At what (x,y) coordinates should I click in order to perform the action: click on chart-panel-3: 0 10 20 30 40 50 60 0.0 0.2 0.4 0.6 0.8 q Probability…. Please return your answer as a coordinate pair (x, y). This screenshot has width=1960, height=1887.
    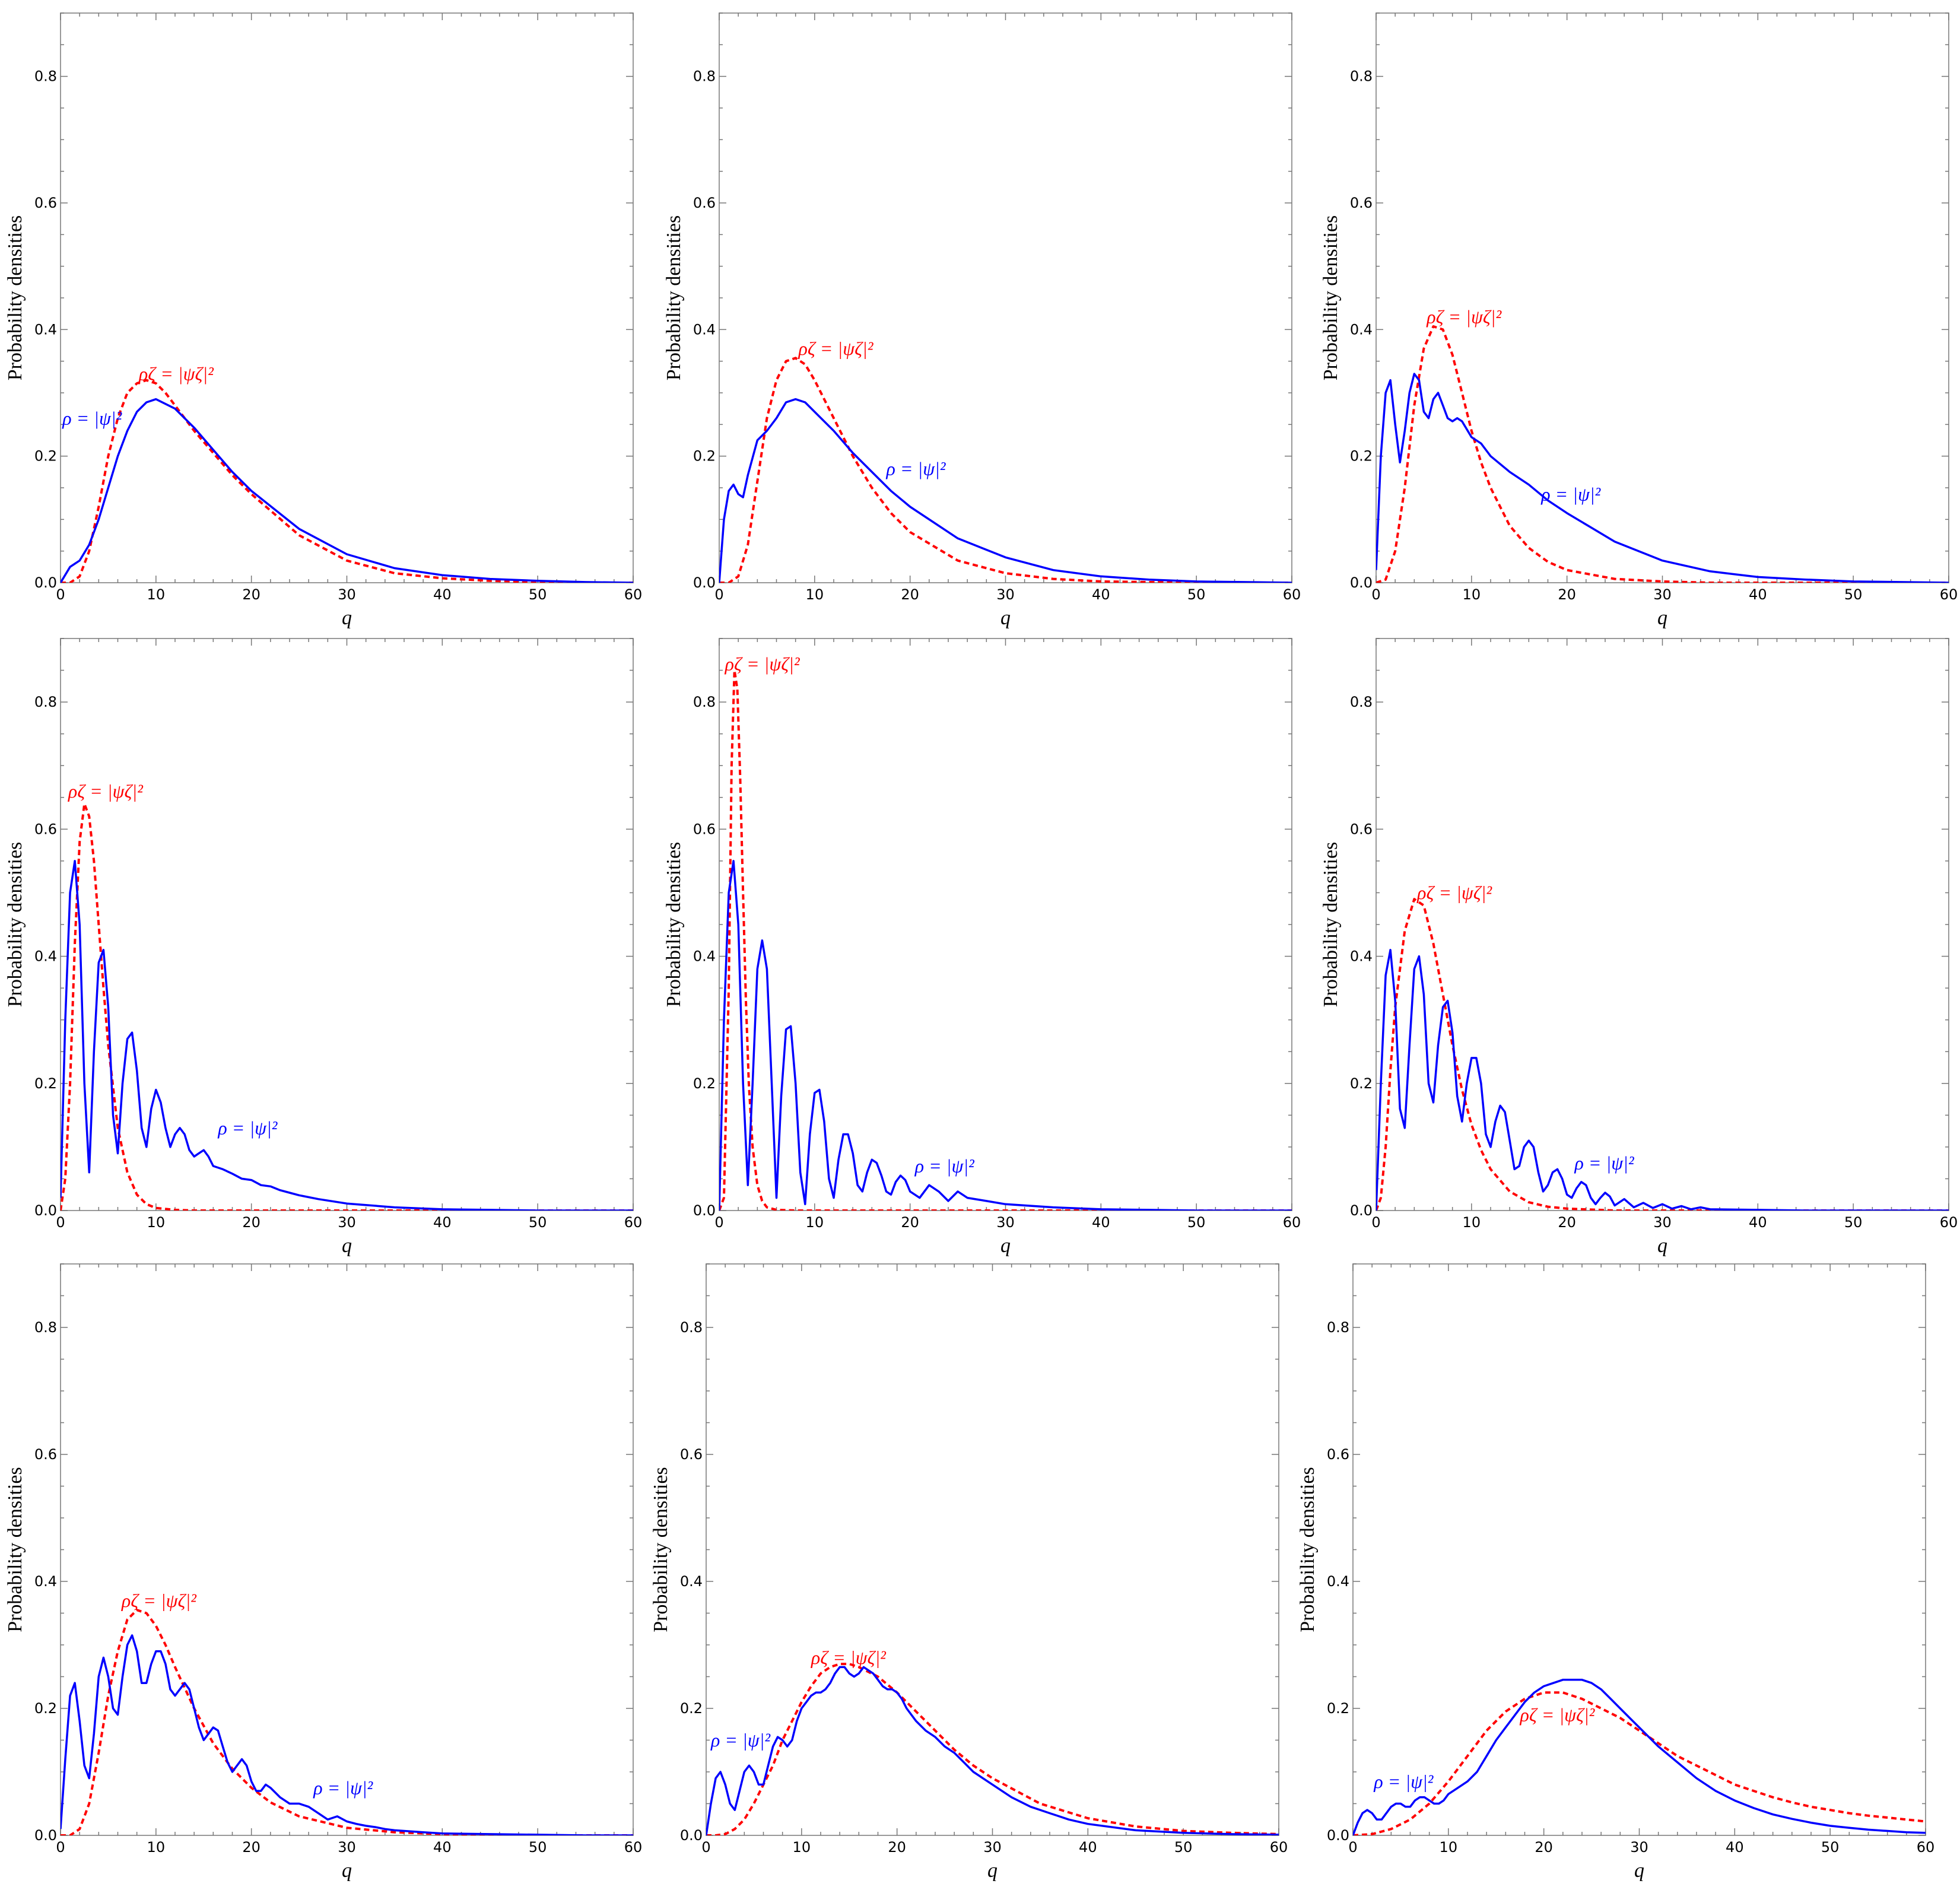
    Looking at the image, I should click on (1639, 321).